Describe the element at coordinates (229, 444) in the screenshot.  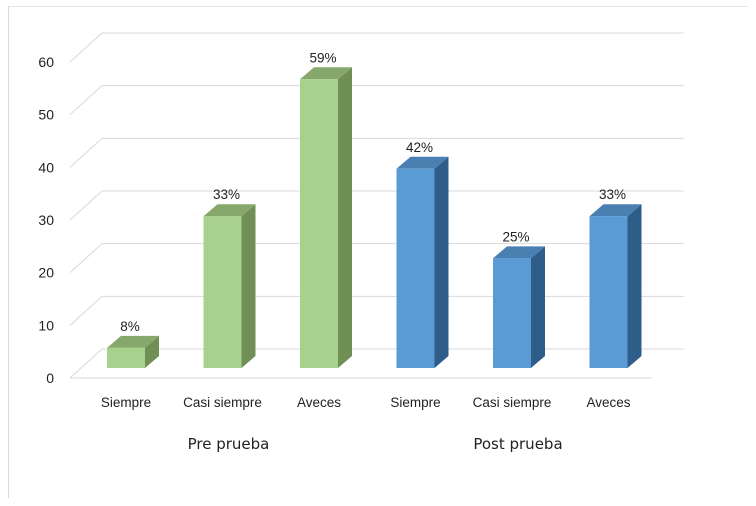
I see `group-label: Pre prueba` at that location.